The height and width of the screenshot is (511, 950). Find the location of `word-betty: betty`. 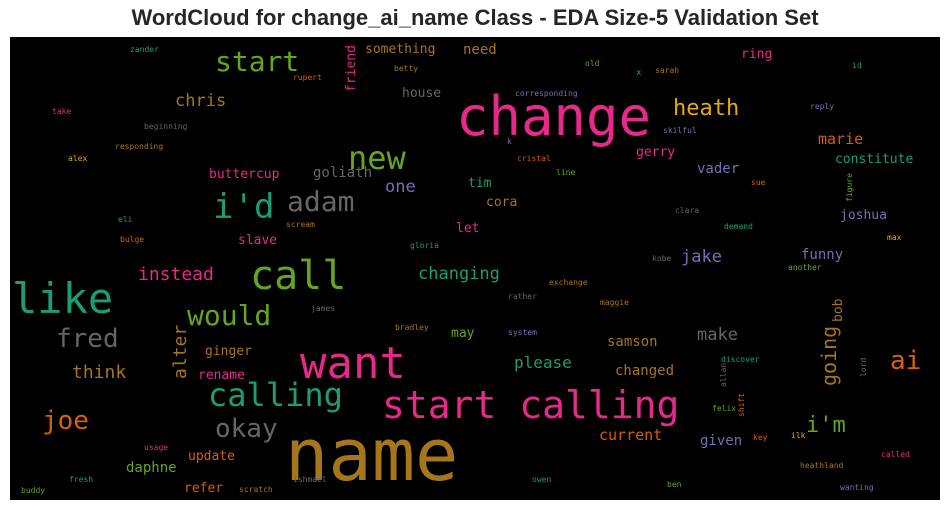

word-betty: betty is located at coordinates (406, 68).